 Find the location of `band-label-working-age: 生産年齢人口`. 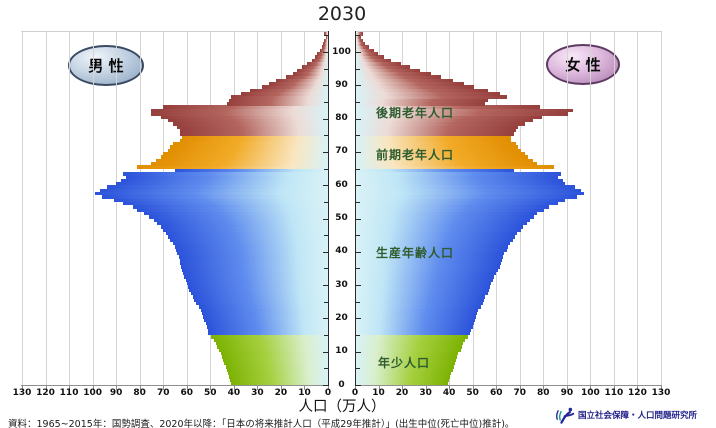

band-label-working-age: 生産年齢人口 is located at coordinates (415, 253).